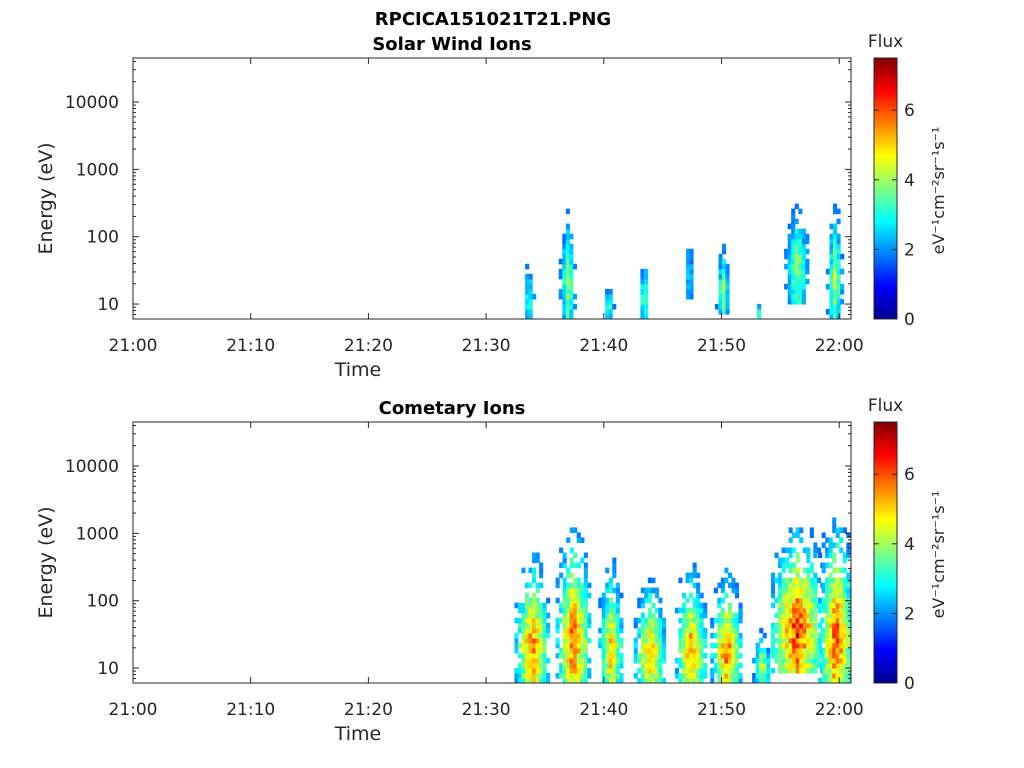  I want to click on x-tick-label: 21:40, so click(603, 346).